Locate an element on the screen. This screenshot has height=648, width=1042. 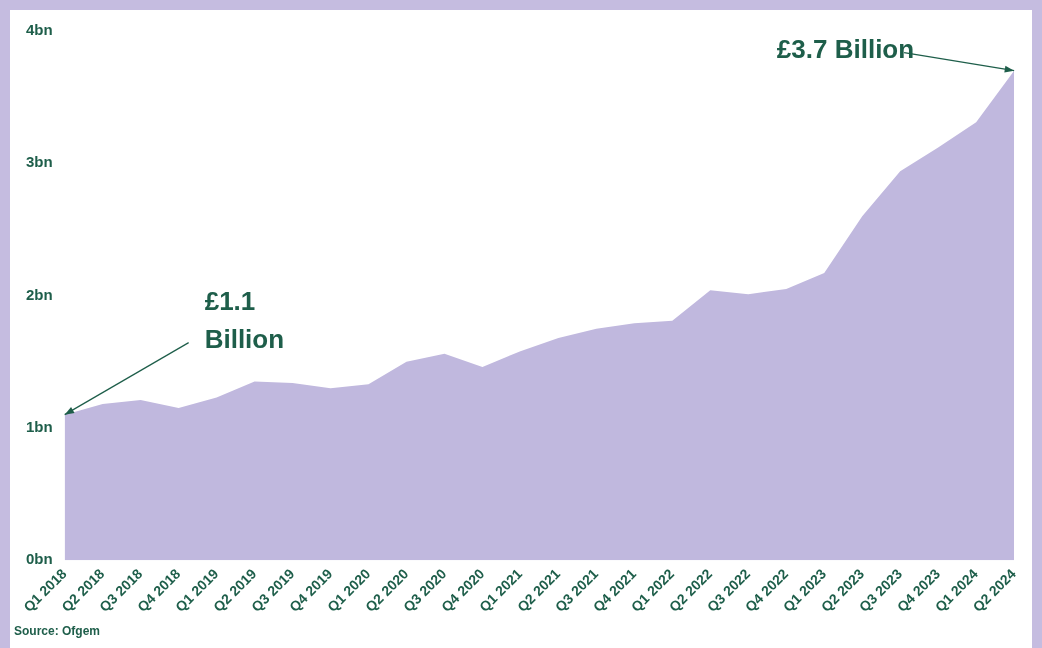
annotation: £1.1 Billion is located at coordinates (244, 319).